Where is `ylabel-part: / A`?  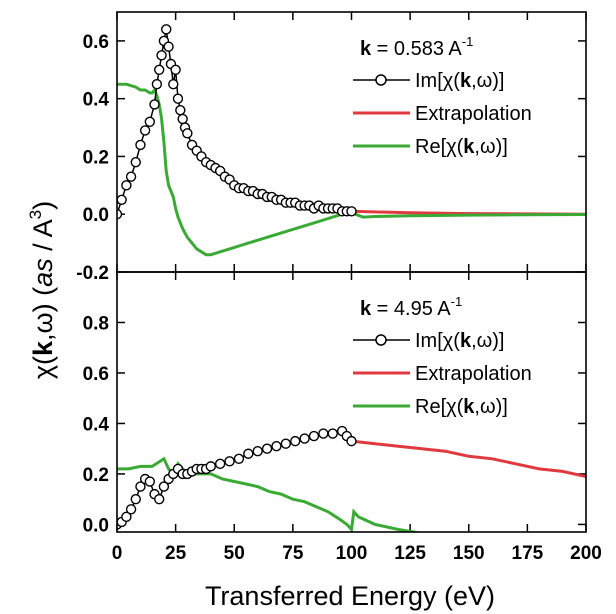
ylabel-part: / A is located at coordinates (43, 238).